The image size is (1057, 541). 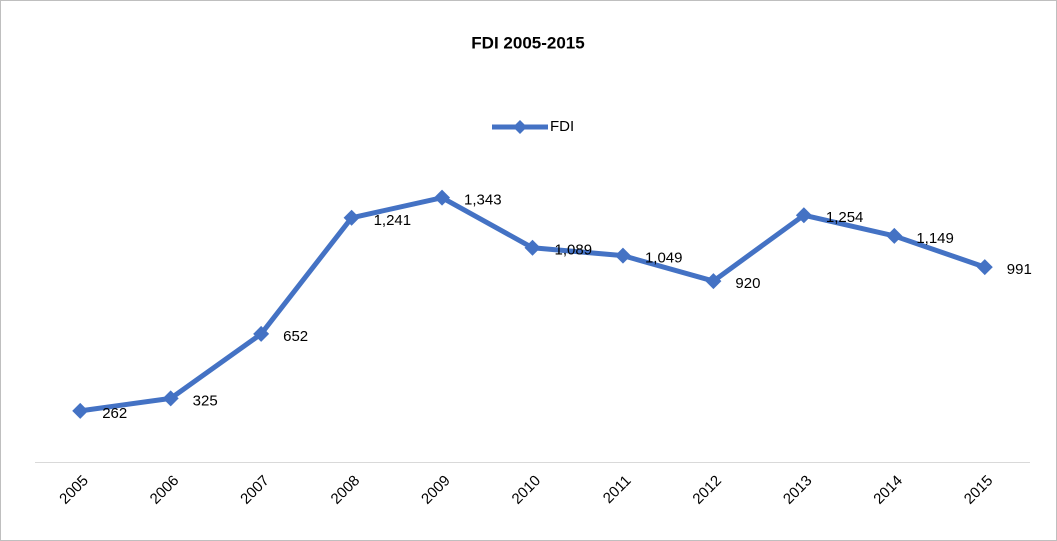 What do you see at coordinates (562, 126) in the screenshot?
I see `legend-label: FDI` at bounding box center [562, 126].